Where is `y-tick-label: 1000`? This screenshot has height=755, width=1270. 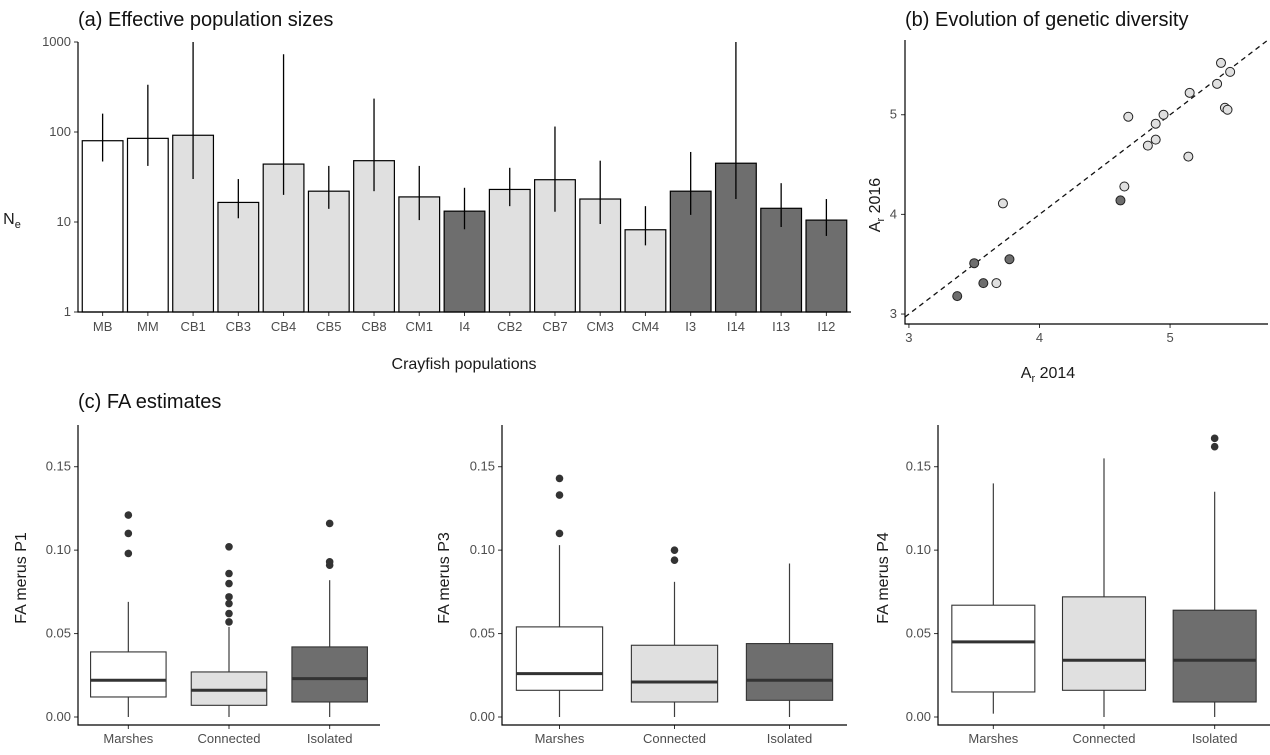 y-tick-label: 1000 is located at coordinates (56, 41).